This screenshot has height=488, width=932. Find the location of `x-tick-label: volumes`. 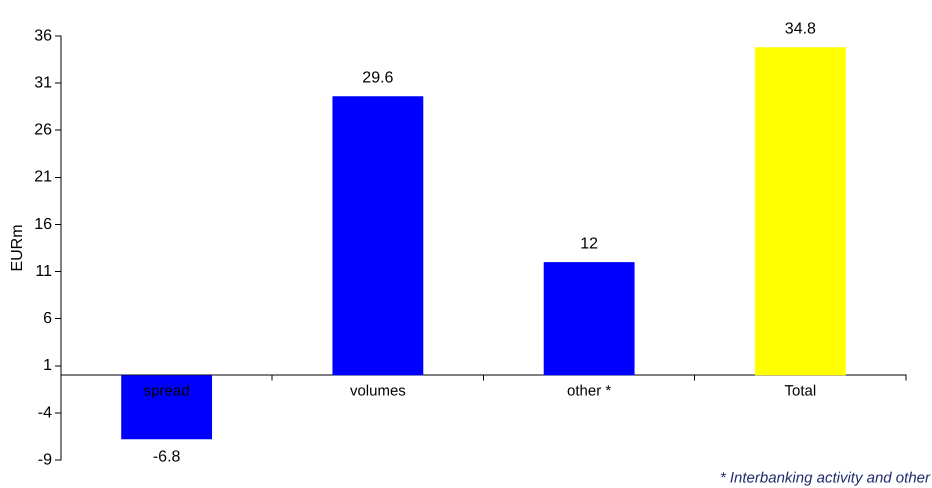

x-tick-label: volumes is located at coordinates (378, 391).